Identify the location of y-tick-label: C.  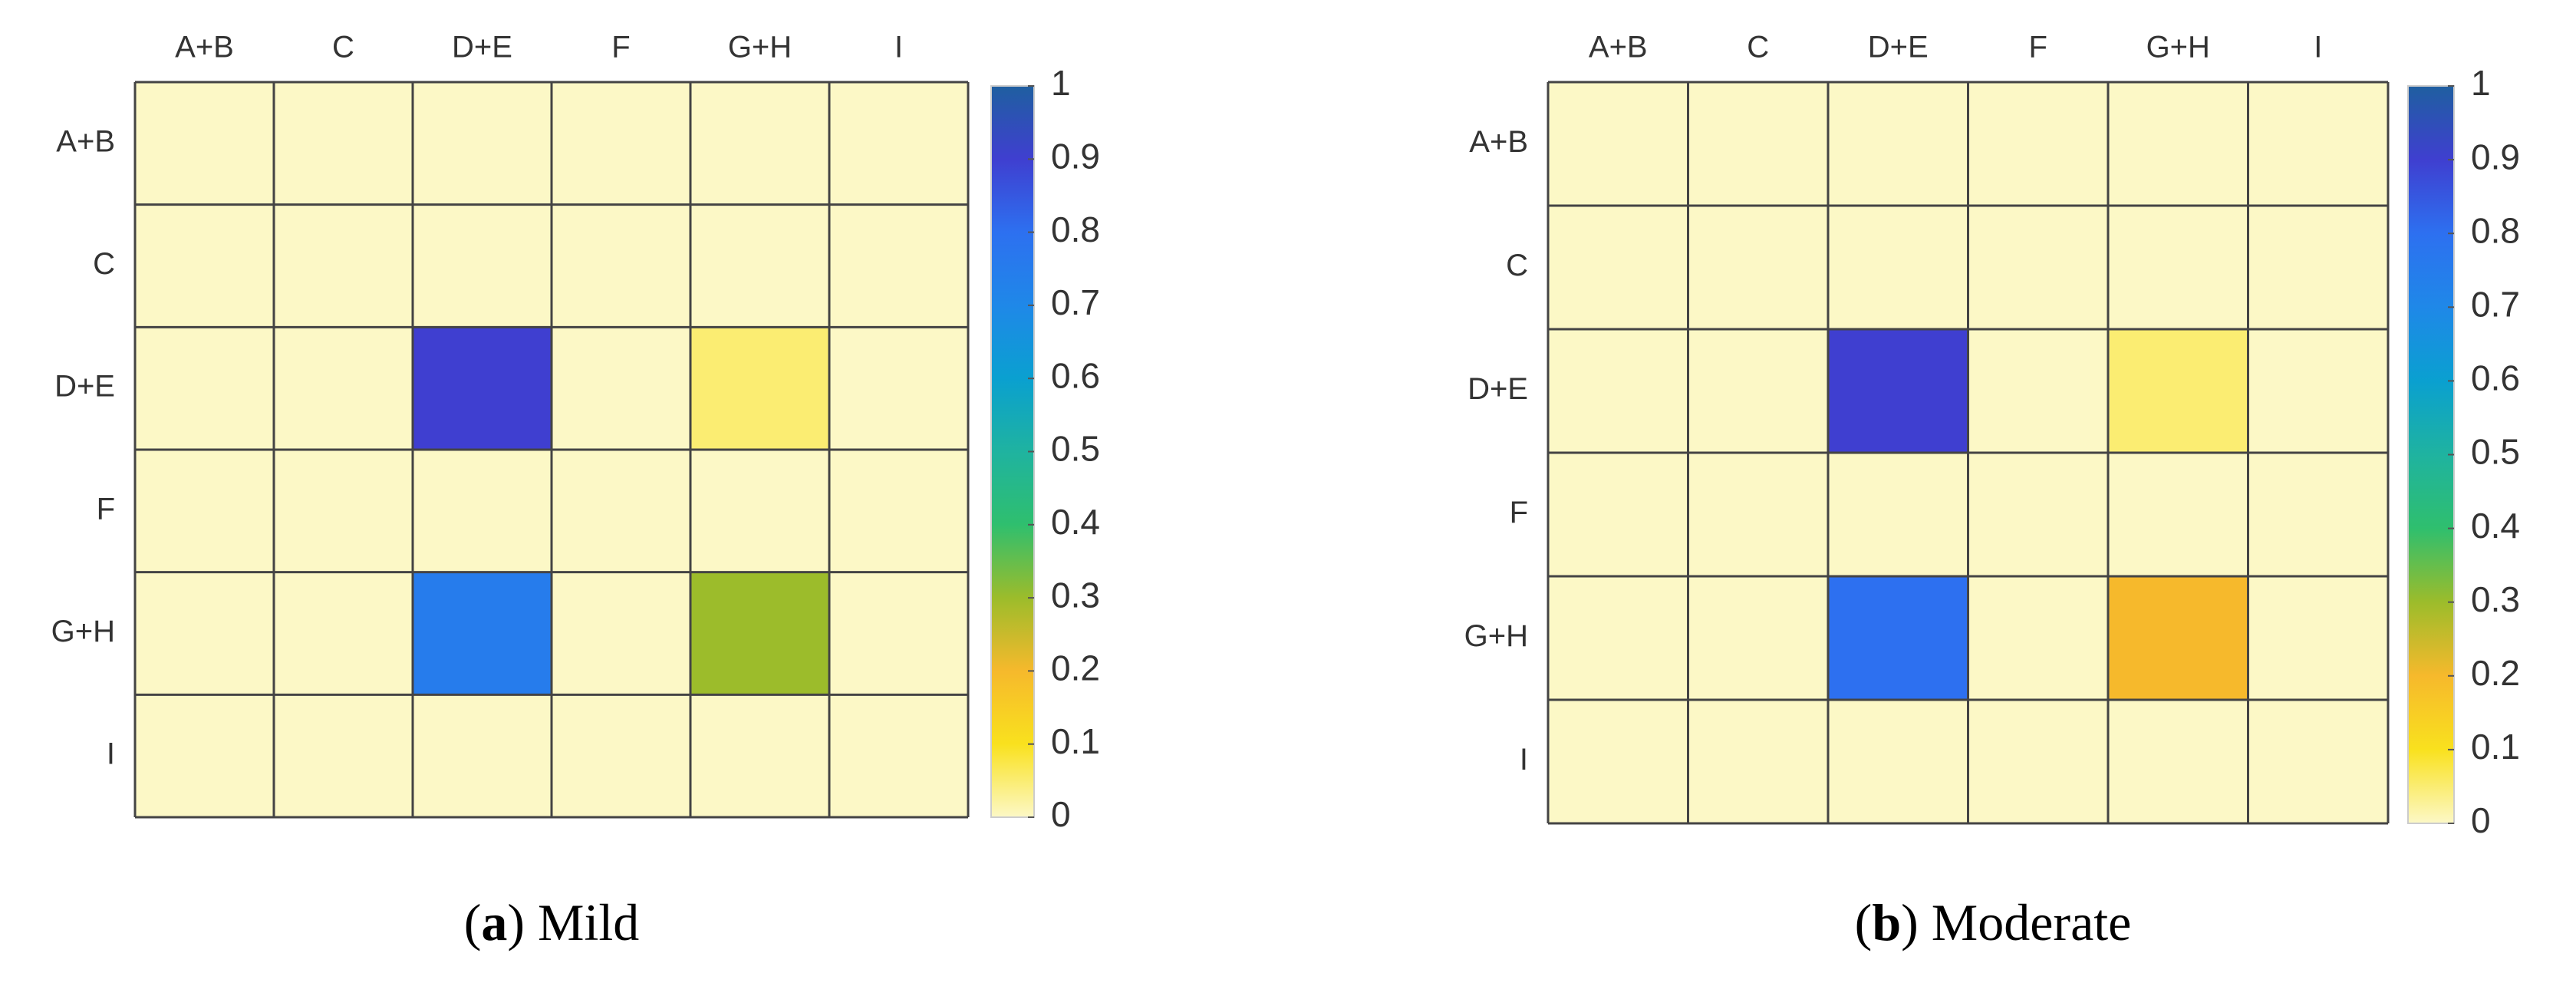
(104, 264).